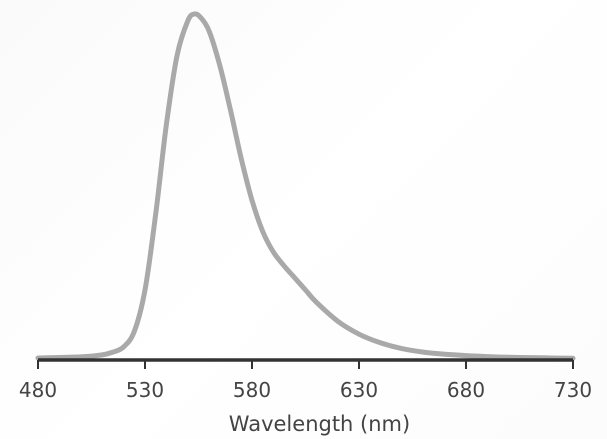 Image resolution: width=607 pixels, height=439 pixels. What do you see at coordinates (359, 390) in the screenshot?
I see `x-tick-label: 630` at bounding box center [359, 390].